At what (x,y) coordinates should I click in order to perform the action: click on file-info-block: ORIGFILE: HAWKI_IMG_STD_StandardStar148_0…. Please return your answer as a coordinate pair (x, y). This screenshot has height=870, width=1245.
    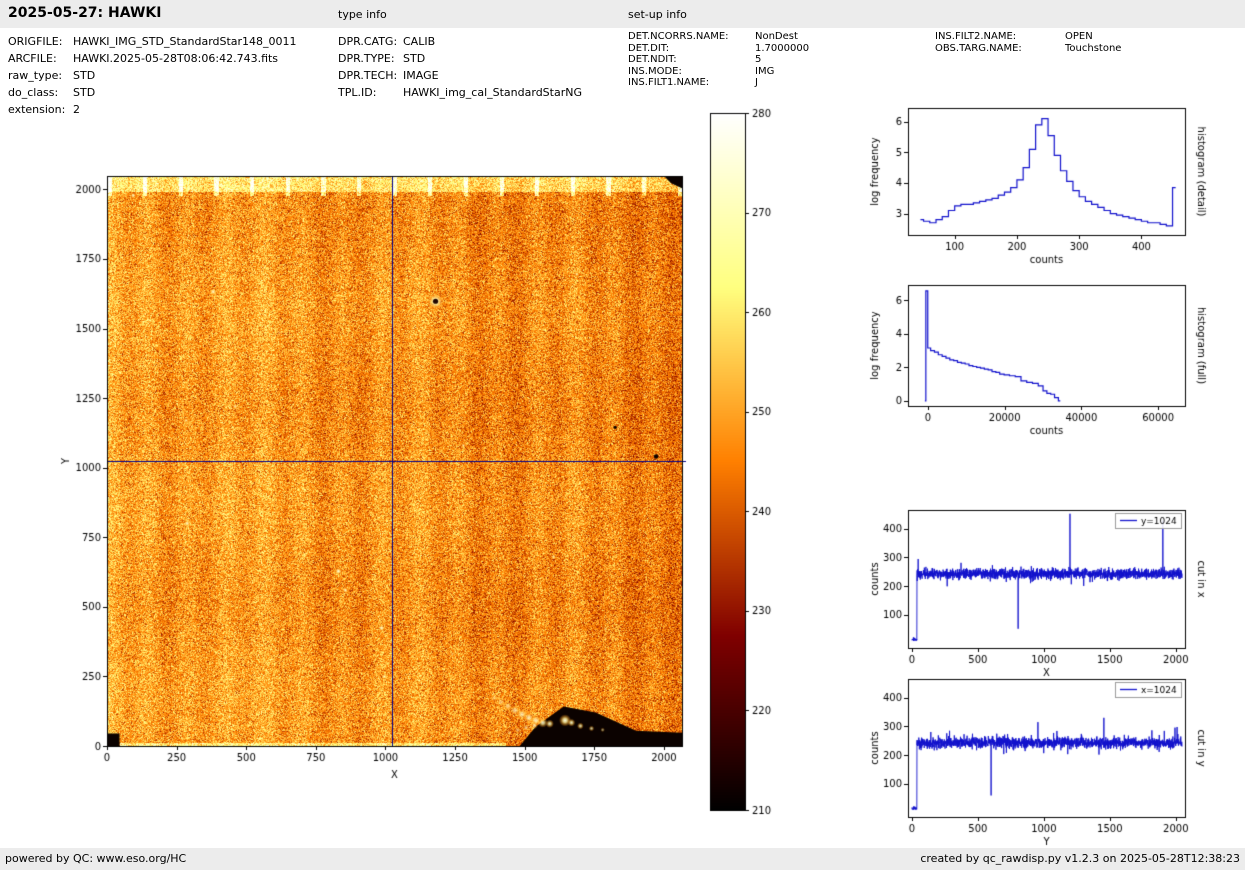
    Looking at the image, I should click on (152, 75).